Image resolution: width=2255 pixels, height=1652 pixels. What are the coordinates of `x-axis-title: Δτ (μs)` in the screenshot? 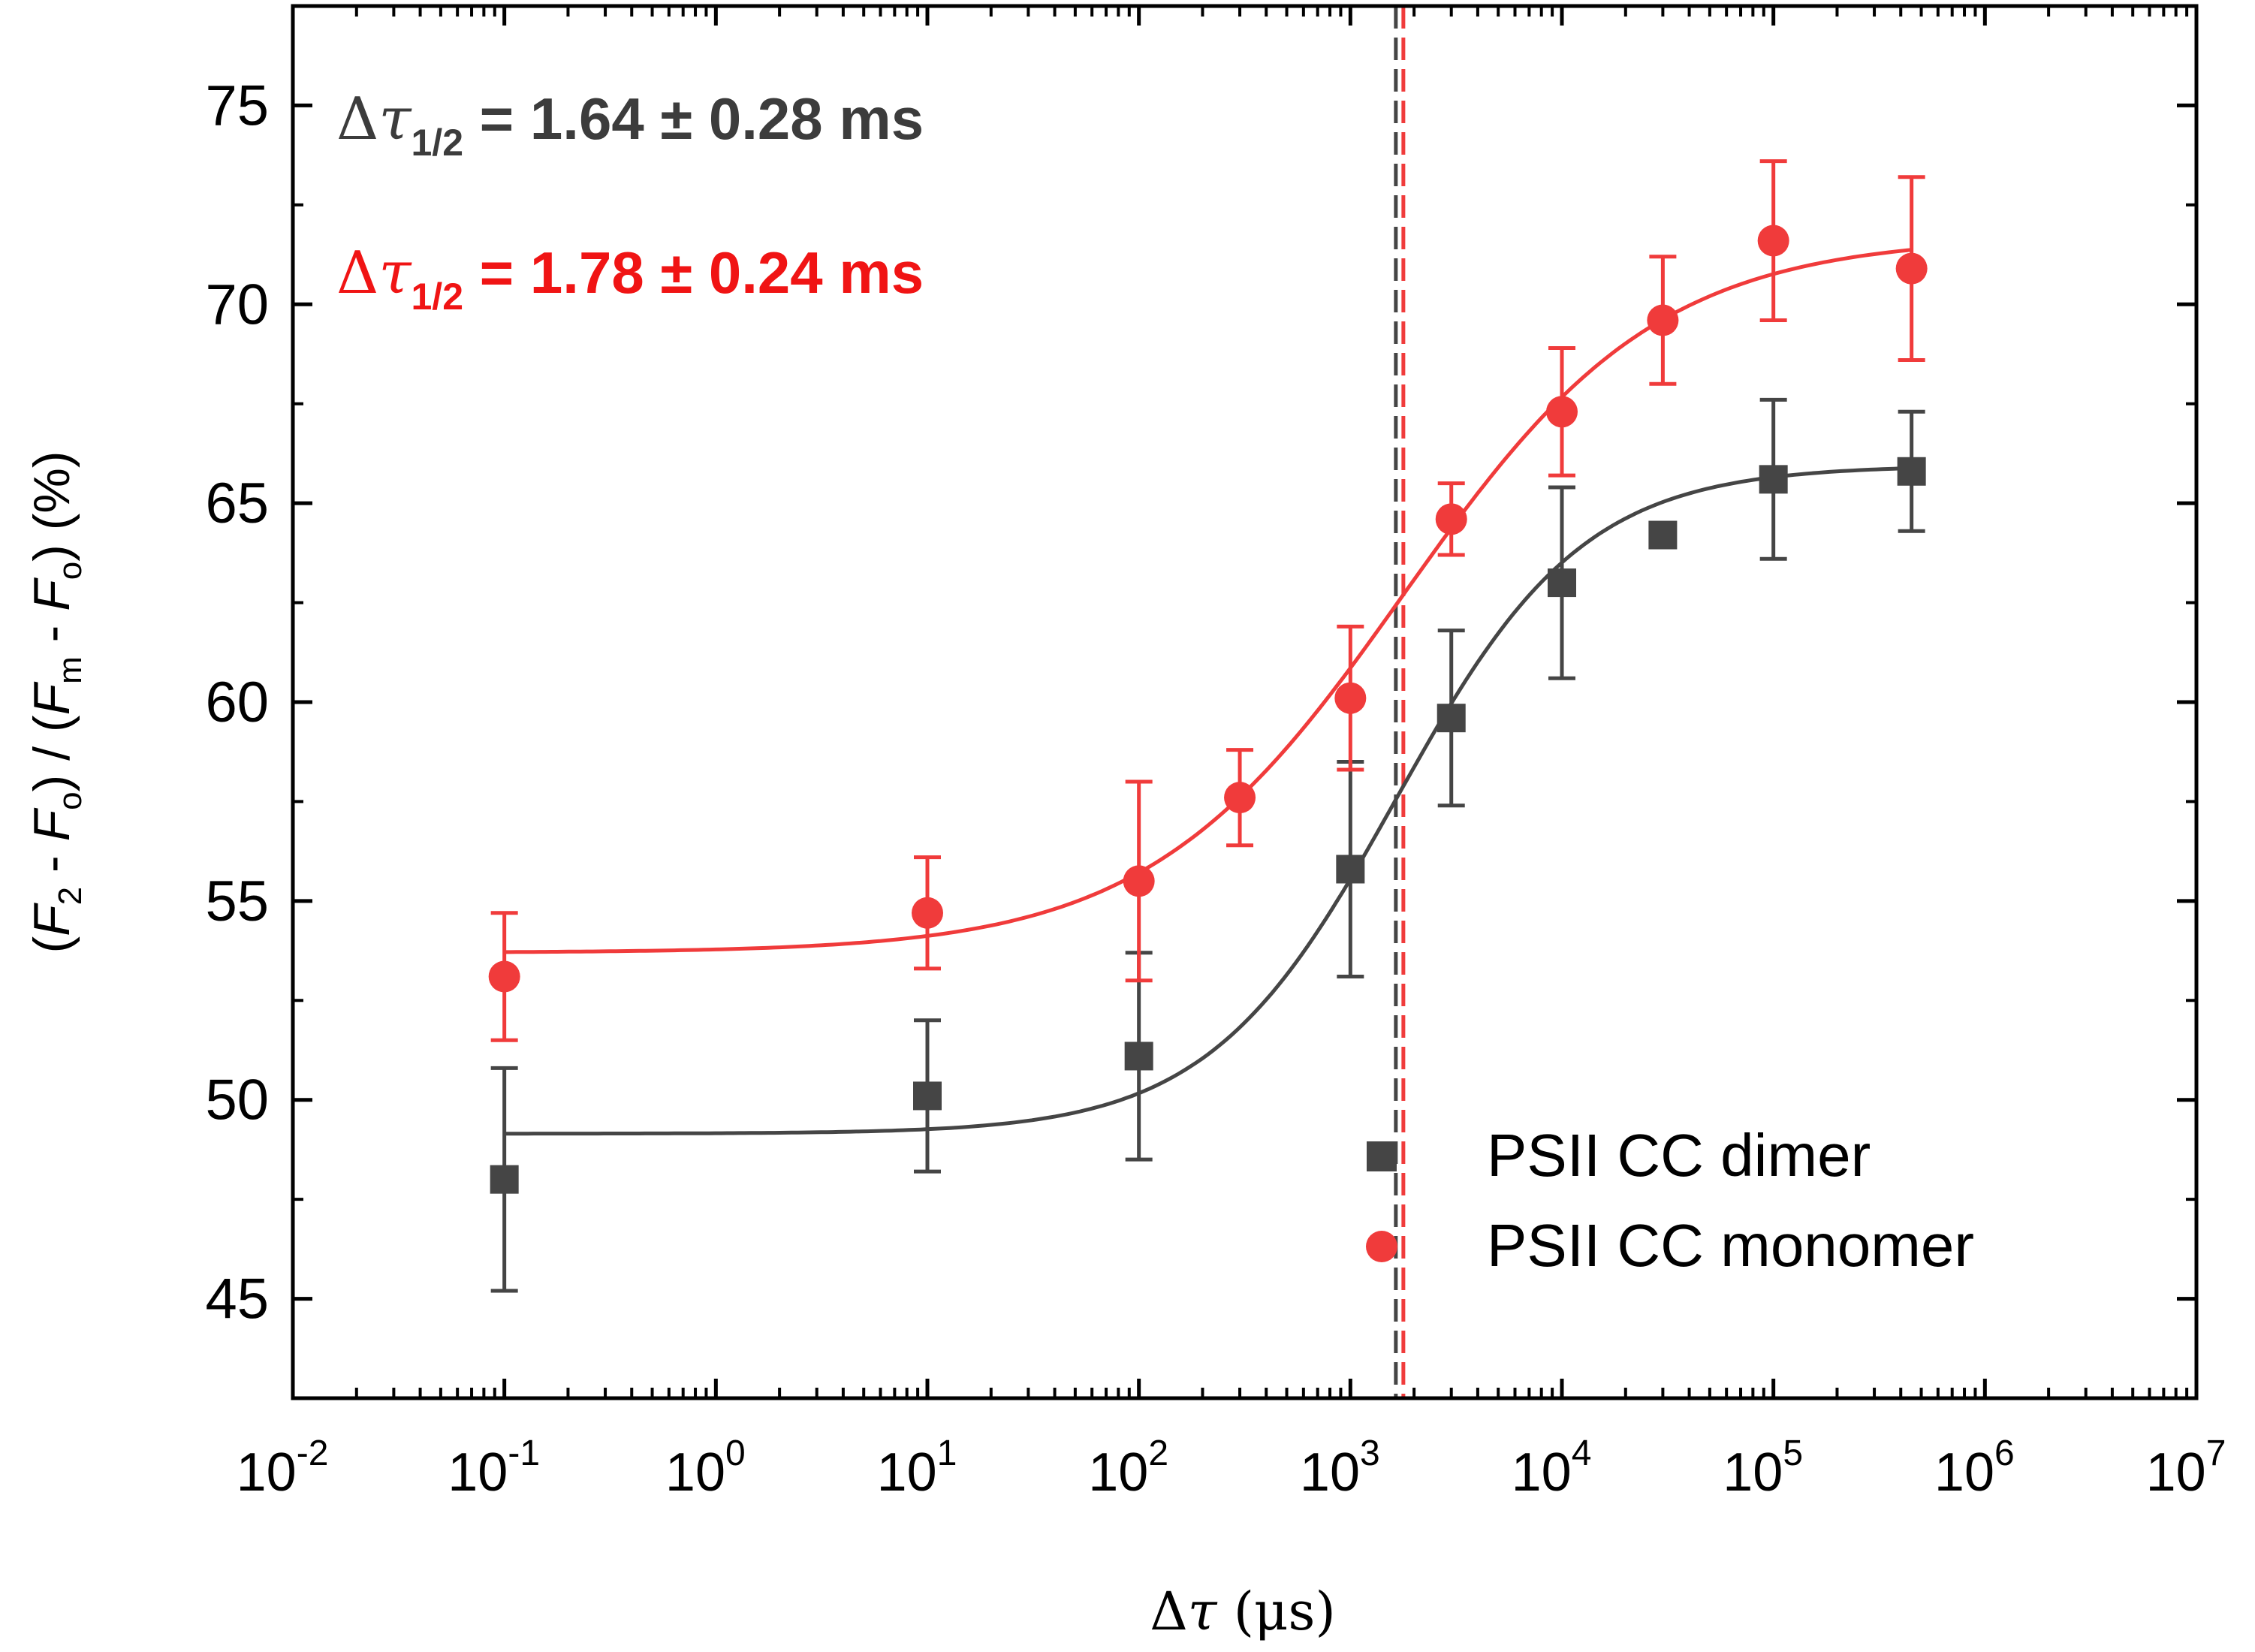 It's located at (1243, 1611).